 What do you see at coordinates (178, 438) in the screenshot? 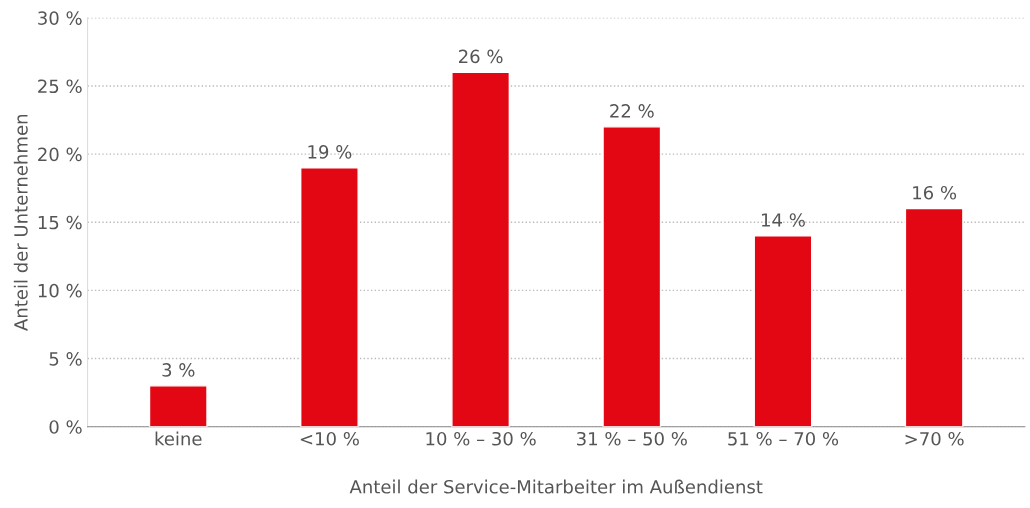
I see `x-tick-label: keine` at bounding box center [178, 438].